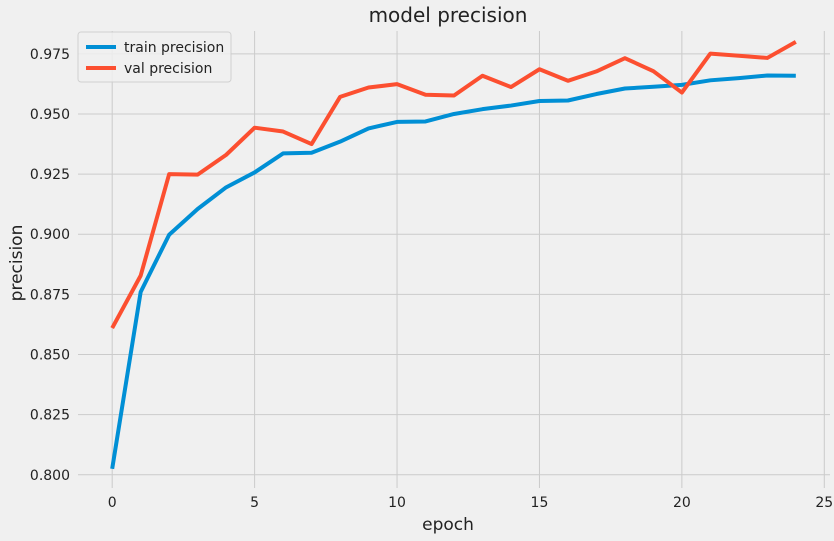 The height and width of the screenshot is (541, 834). What do you see at coordinates (168, 69) in the screenshot?
I see `legend-label-val-precision: val precision` at bounding box center [168, 69].